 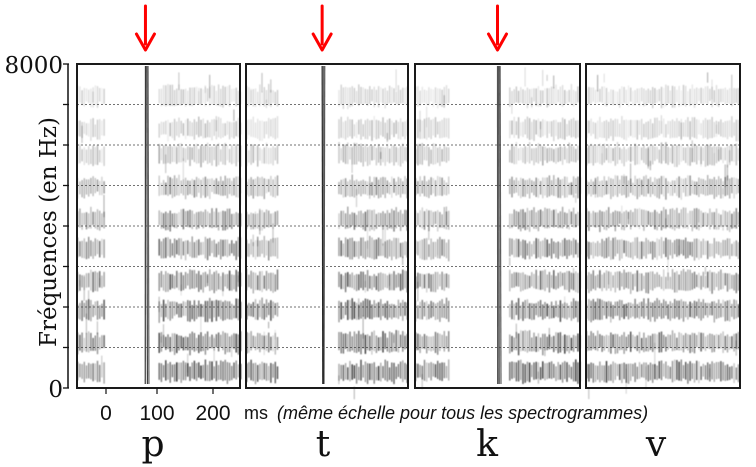 I want to click on y-axis-ticks, so click(x=66, y=226).